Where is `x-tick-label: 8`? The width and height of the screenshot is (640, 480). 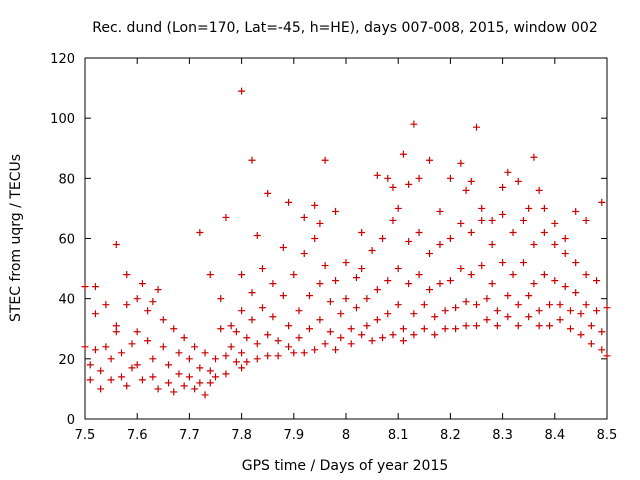
x-tick-label: 8 is located at coordinates (346, 435).